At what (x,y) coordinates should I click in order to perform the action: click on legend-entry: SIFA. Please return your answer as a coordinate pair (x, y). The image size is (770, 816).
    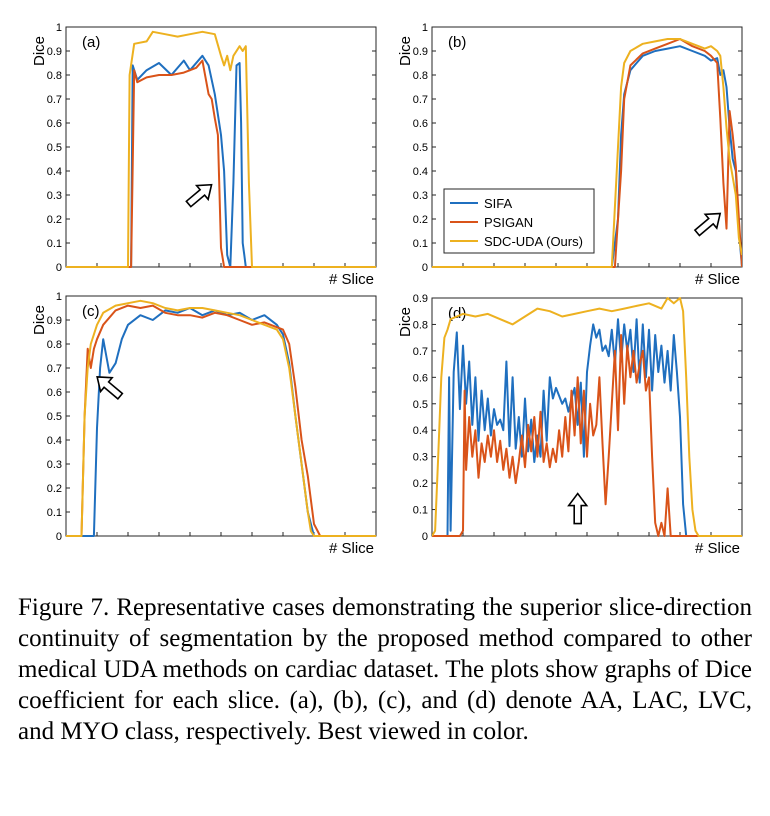
    Looking at the image, I should click on (498, 203).